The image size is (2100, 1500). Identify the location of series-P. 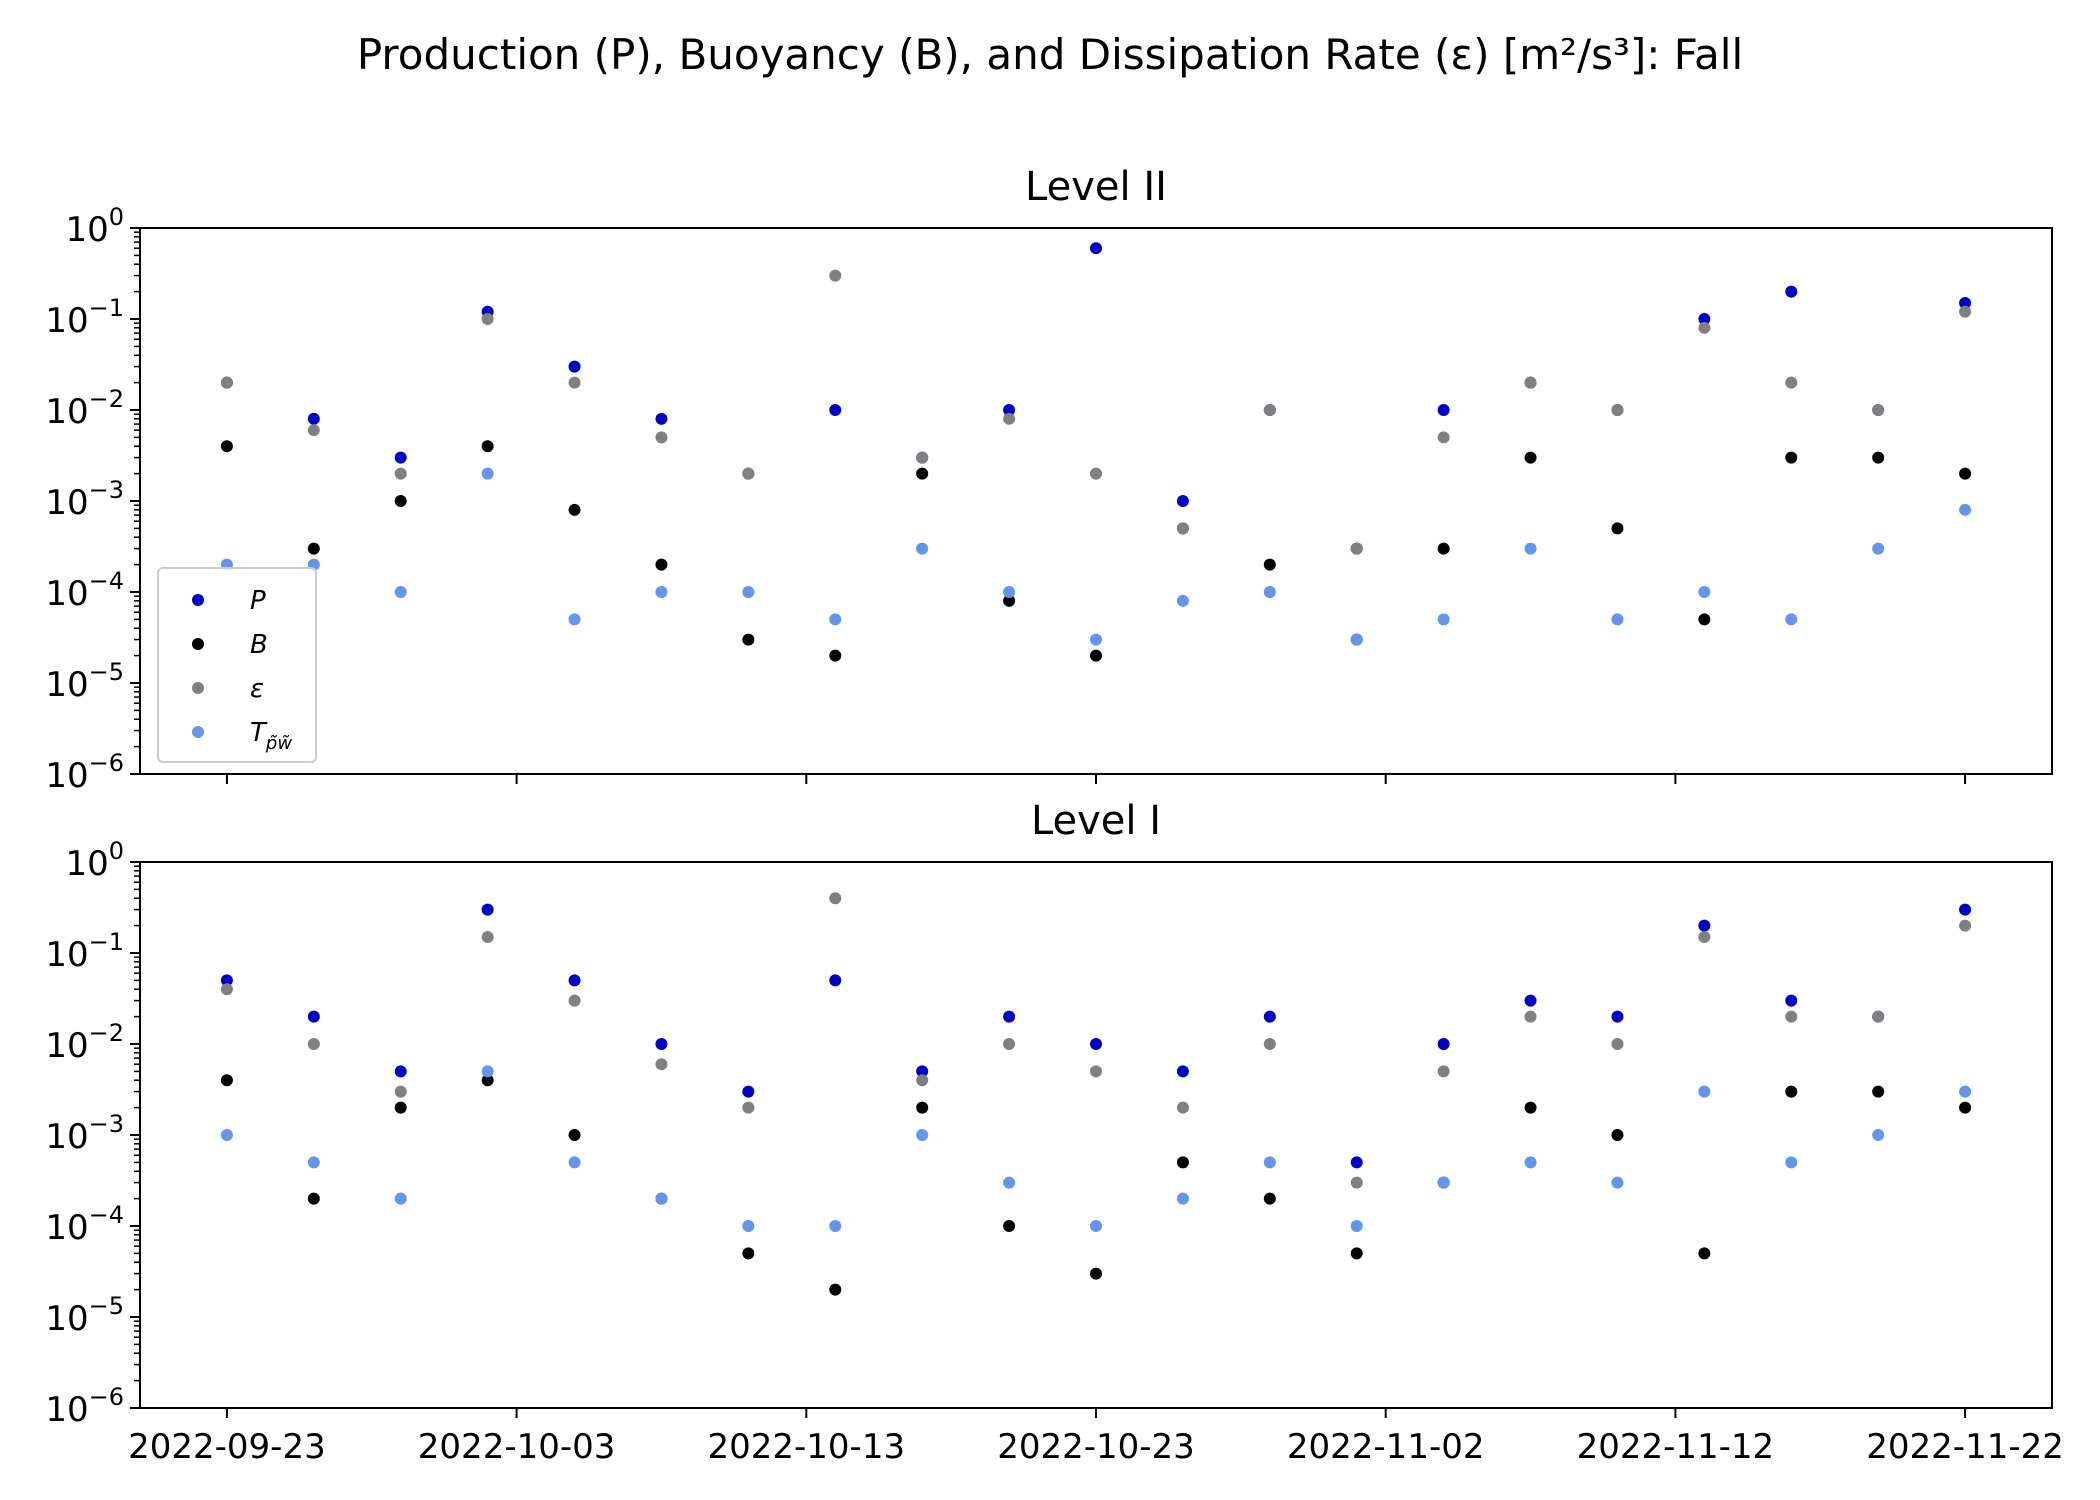
(1096, 1036).